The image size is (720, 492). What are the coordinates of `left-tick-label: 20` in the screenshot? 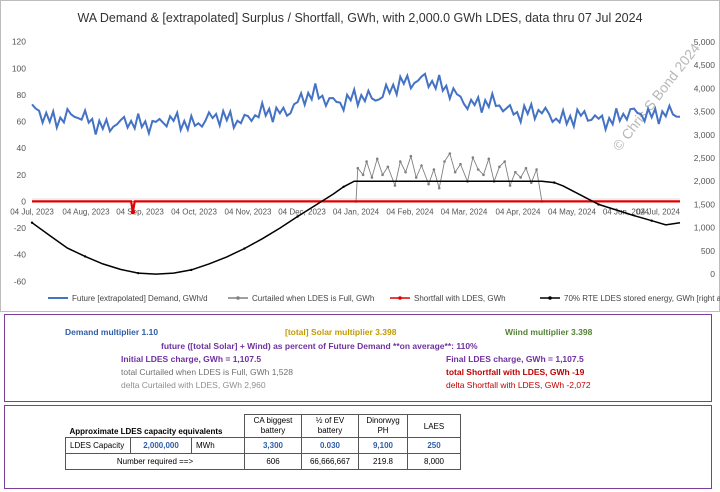 It's located at (22, 175).